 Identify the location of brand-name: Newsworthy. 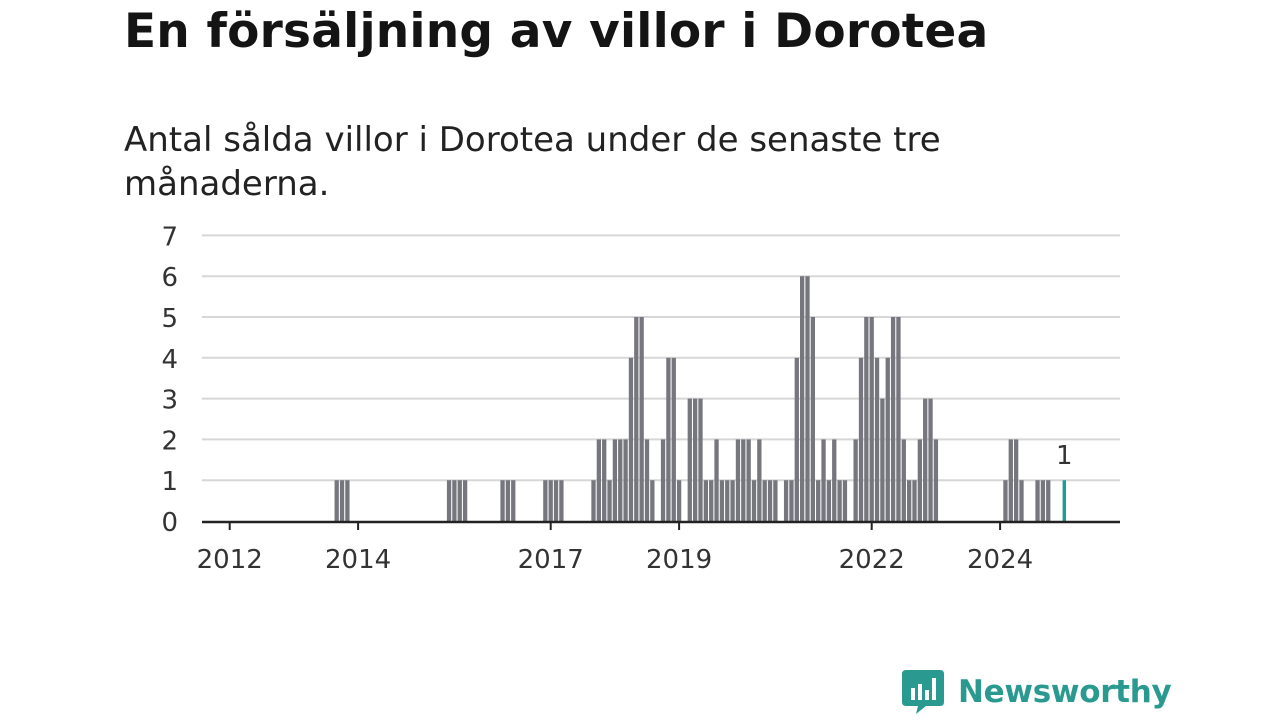
(1065, 692).